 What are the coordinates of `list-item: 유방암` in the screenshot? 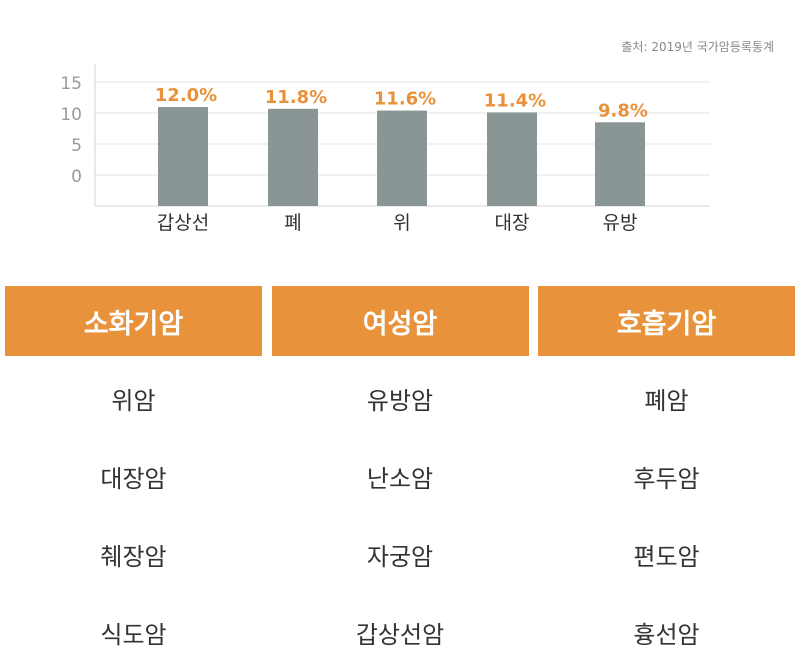 It's located at (400, 400).